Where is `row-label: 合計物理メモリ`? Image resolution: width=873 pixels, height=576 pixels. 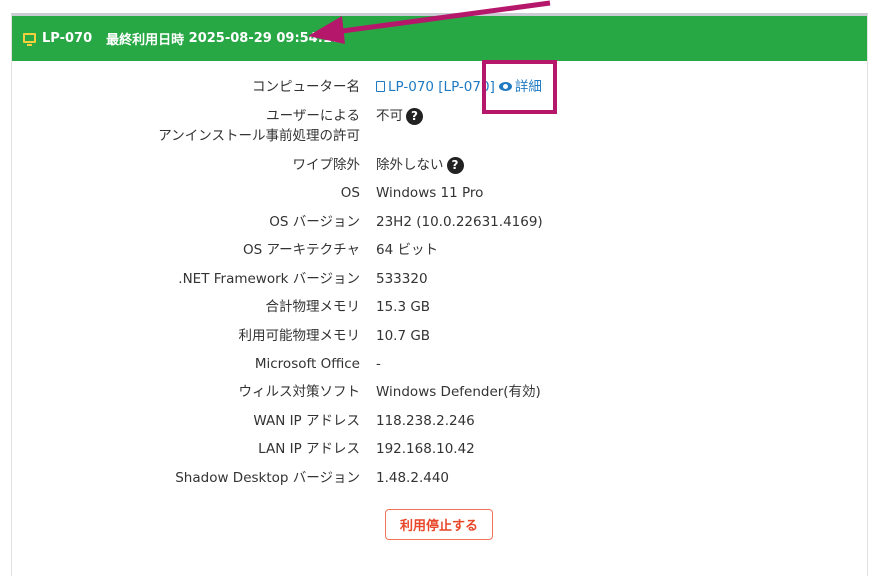 row-label: 合計物理メモリ is located at coordinates (313, 307).